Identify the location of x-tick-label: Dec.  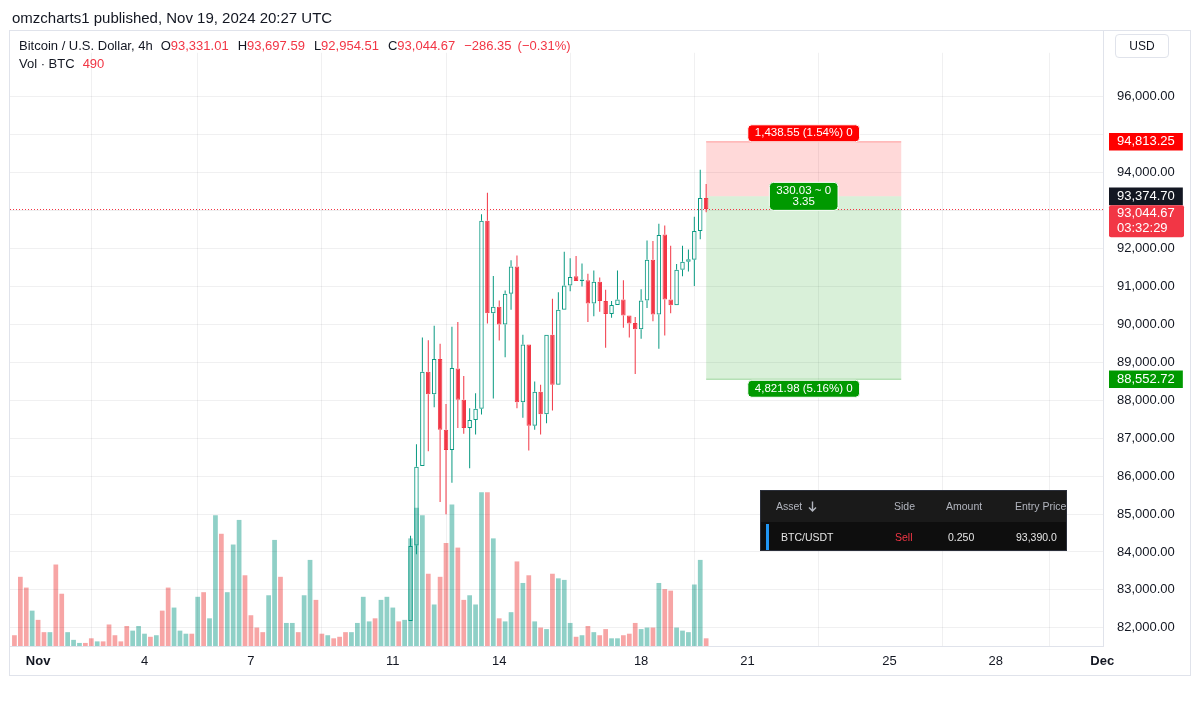
(1102, 661).